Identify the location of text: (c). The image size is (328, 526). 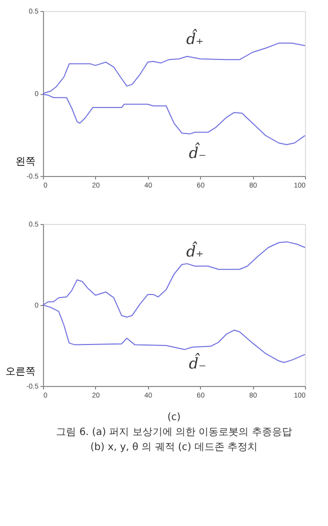
(174, 417).